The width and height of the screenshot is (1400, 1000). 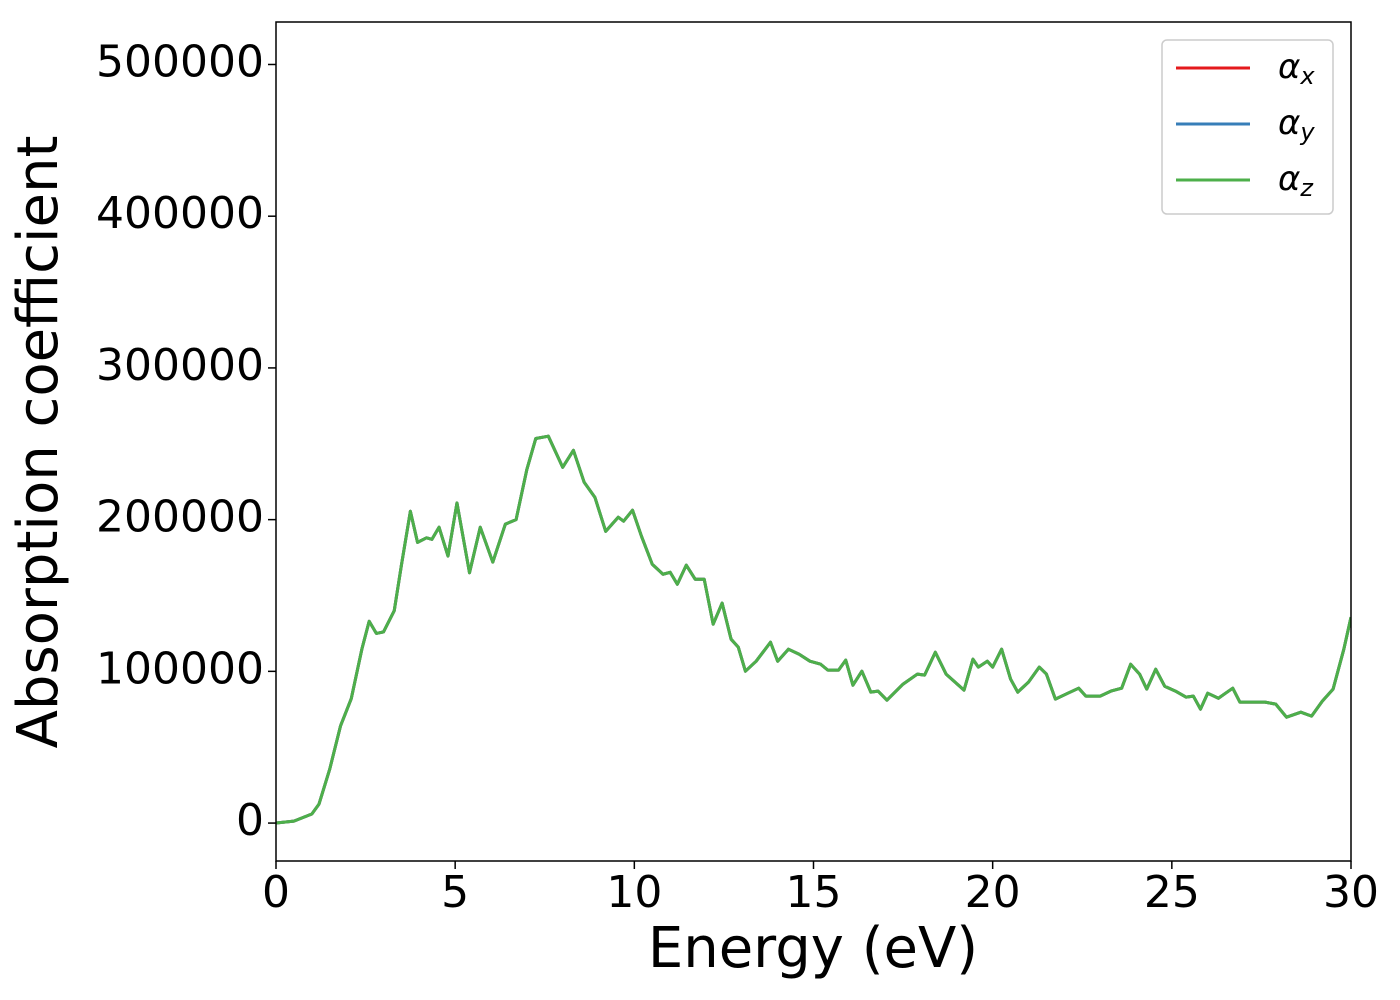 What do you see at coordinates (250, 820) in the screenshot?
I see `y-tick-label: 0` at bounding box center [250, 820].